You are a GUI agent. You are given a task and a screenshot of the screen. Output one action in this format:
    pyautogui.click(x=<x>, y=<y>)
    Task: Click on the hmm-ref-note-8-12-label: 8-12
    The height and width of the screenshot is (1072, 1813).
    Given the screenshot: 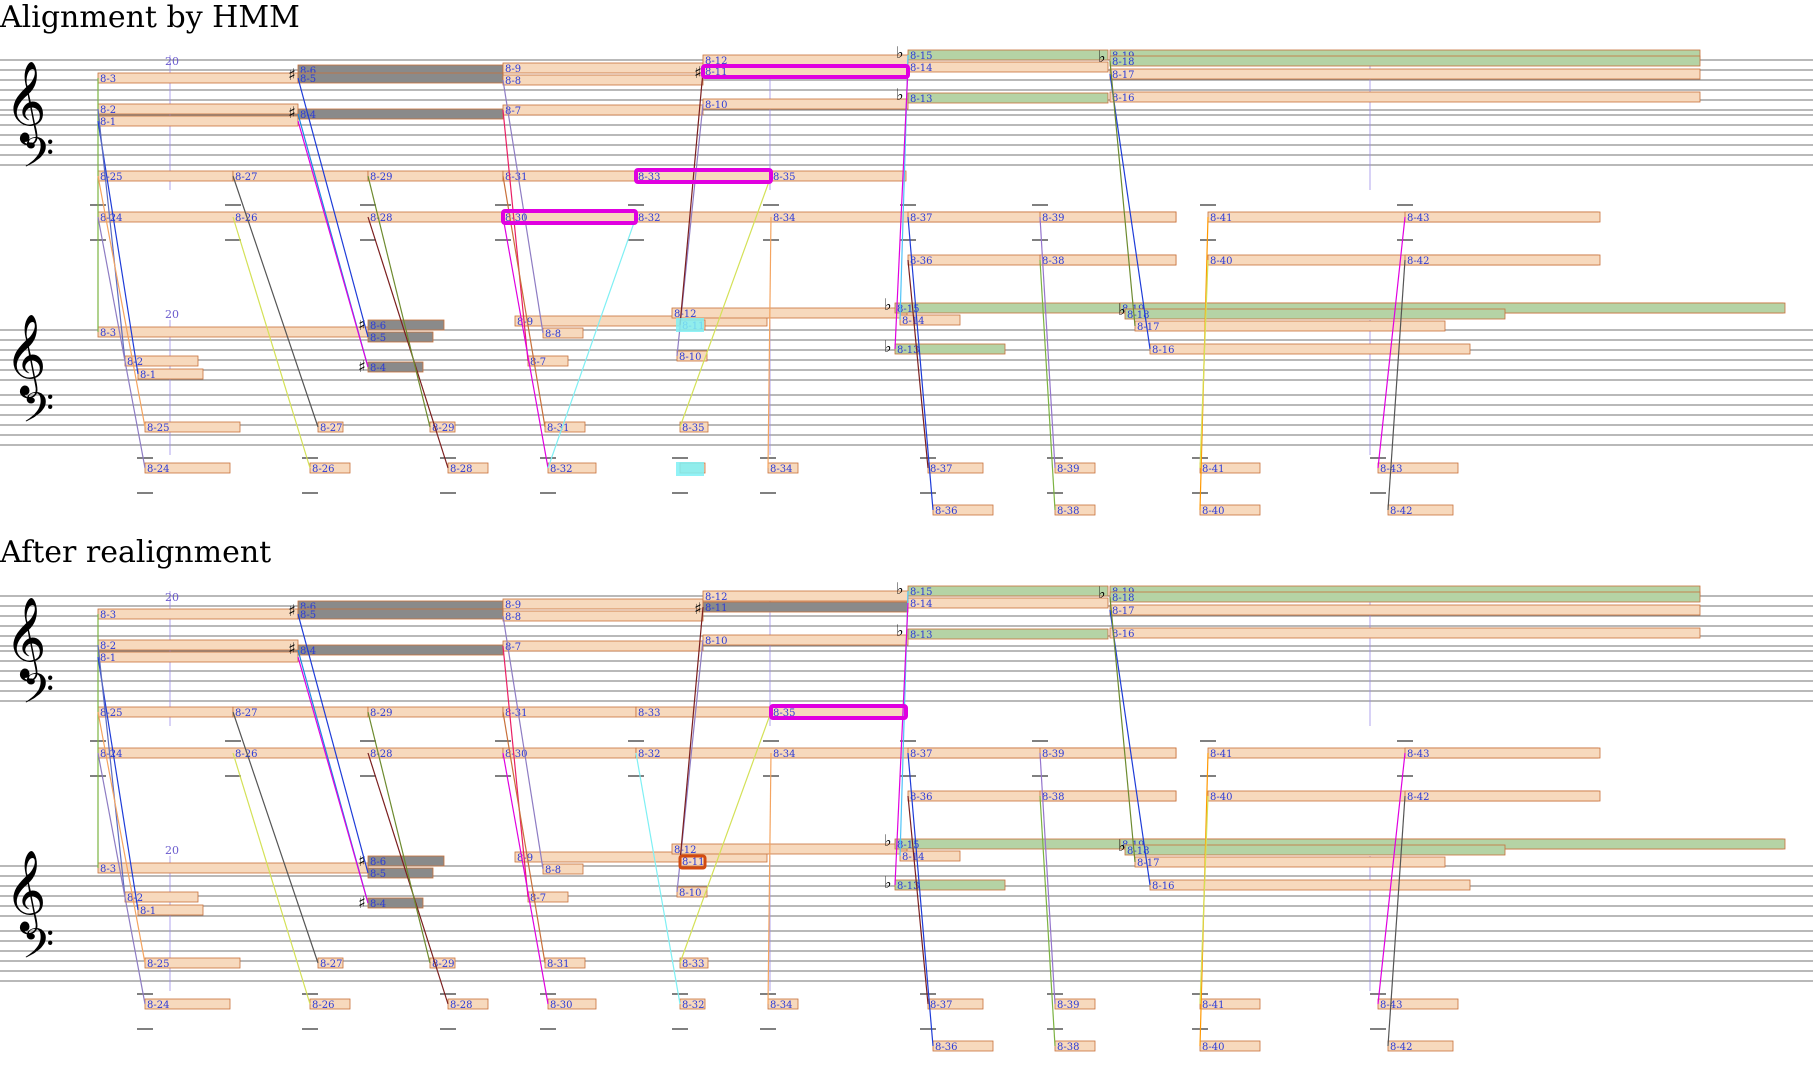 What is the action you would take?
    pyautogui.click(x=716, y=61)
    